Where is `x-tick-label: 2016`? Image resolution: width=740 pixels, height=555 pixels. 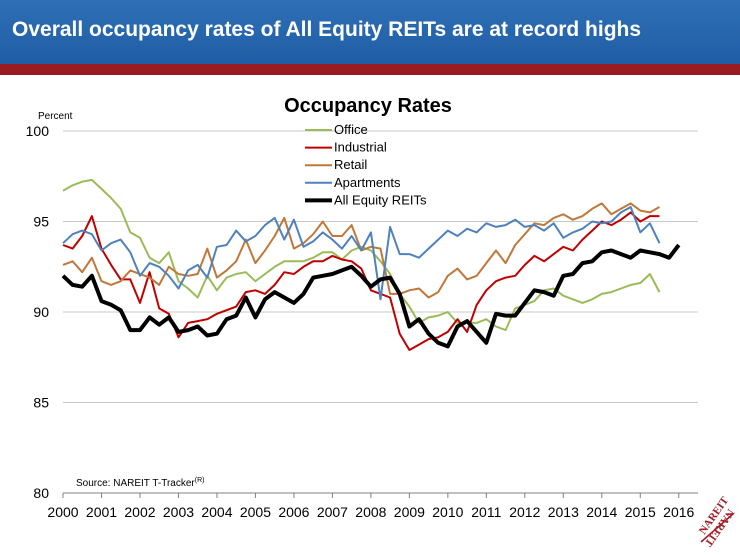 x-tick-label: 2016 is located at coordinates (678, 512).